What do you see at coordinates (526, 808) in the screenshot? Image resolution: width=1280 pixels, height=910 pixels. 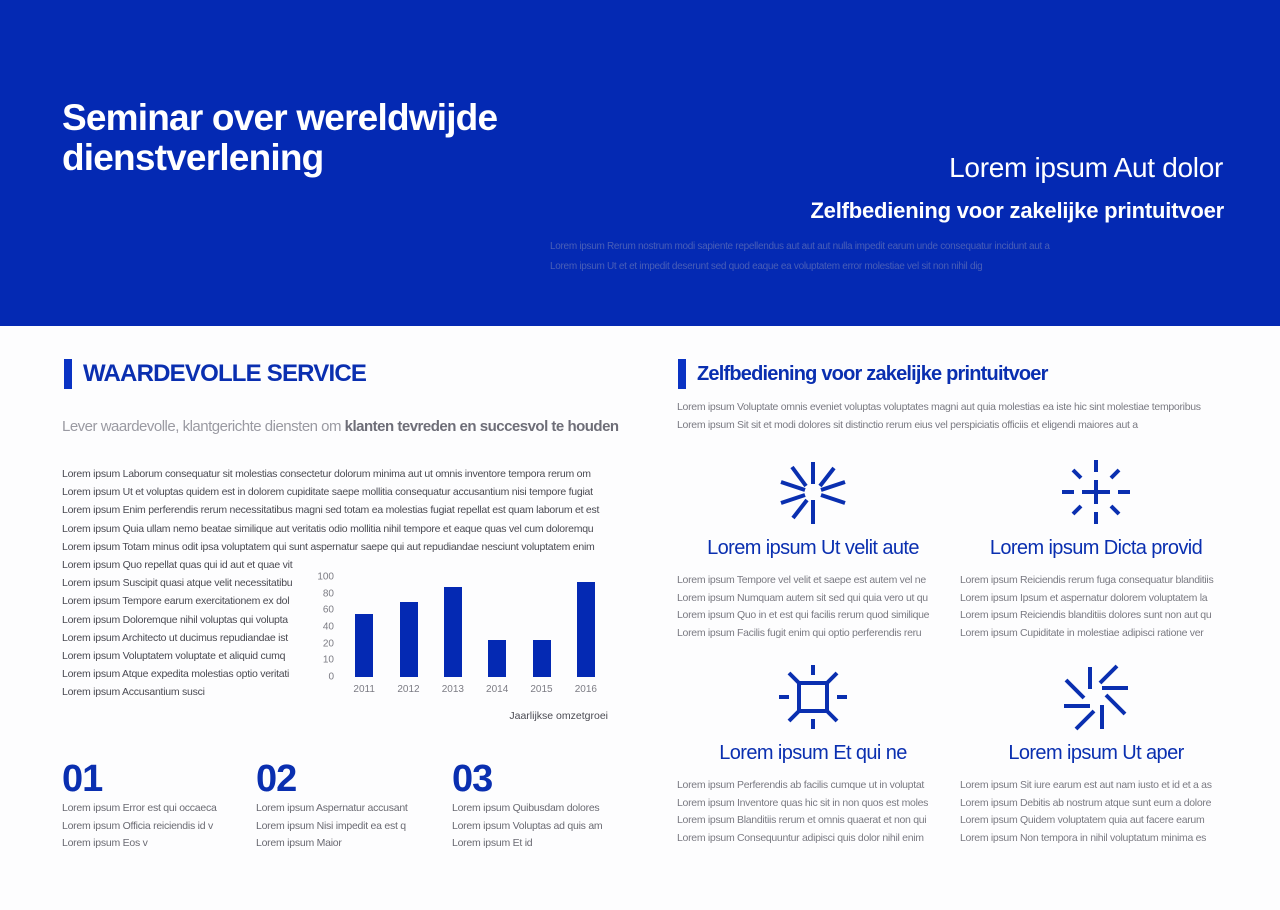 I see `item-line: Lorem ipsum Quibusdam dolores` at bounding box center [526, 808].